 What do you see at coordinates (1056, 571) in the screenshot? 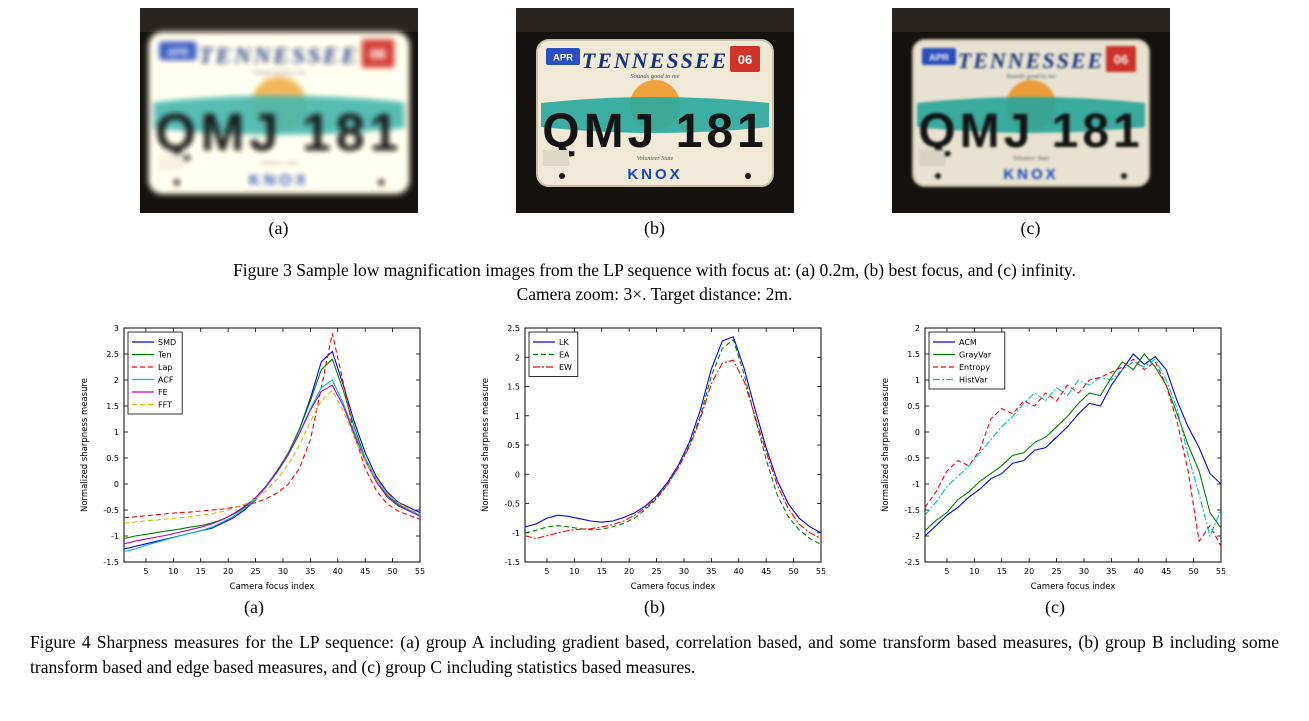
I see `x-tick-label: 25` at bounding box center [1056, 571].